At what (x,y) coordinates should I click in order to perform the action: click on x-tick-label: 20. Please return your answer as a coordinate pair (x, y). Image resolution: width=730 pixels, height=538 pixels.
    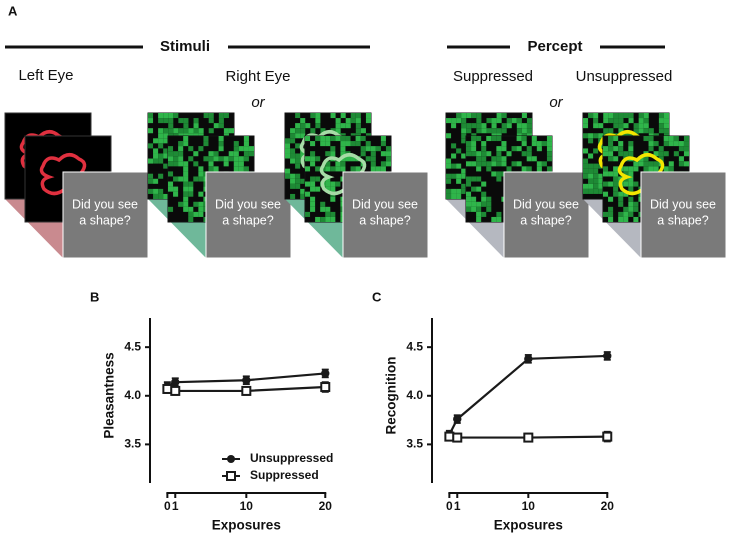
    Looking at the image, I should click on (608, 506).